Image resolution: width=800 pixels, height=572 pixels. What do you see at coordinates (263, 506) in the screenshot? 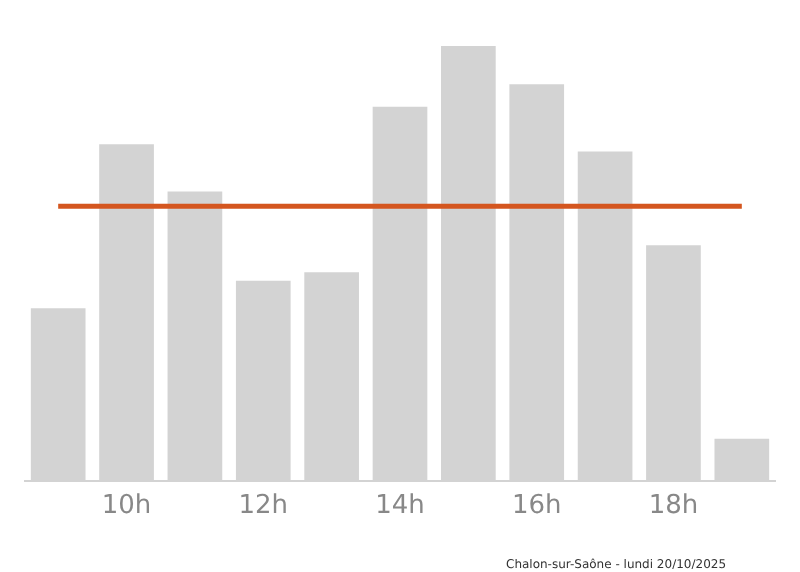
I see `x-tick-label: 12h` at bounding box center [263, 506].